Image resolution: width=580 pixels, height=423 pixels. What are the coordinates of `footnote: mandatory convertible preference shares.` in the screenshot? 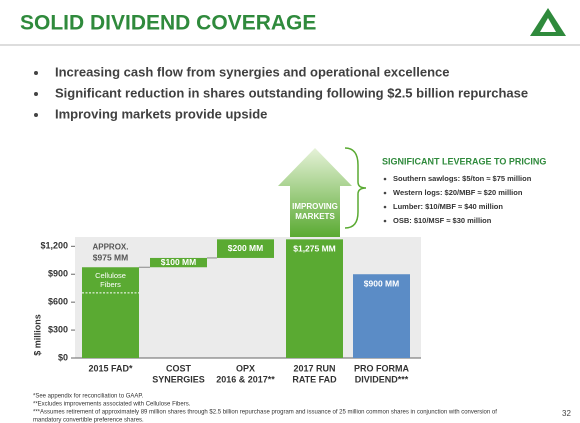 It's located at (88, 420).